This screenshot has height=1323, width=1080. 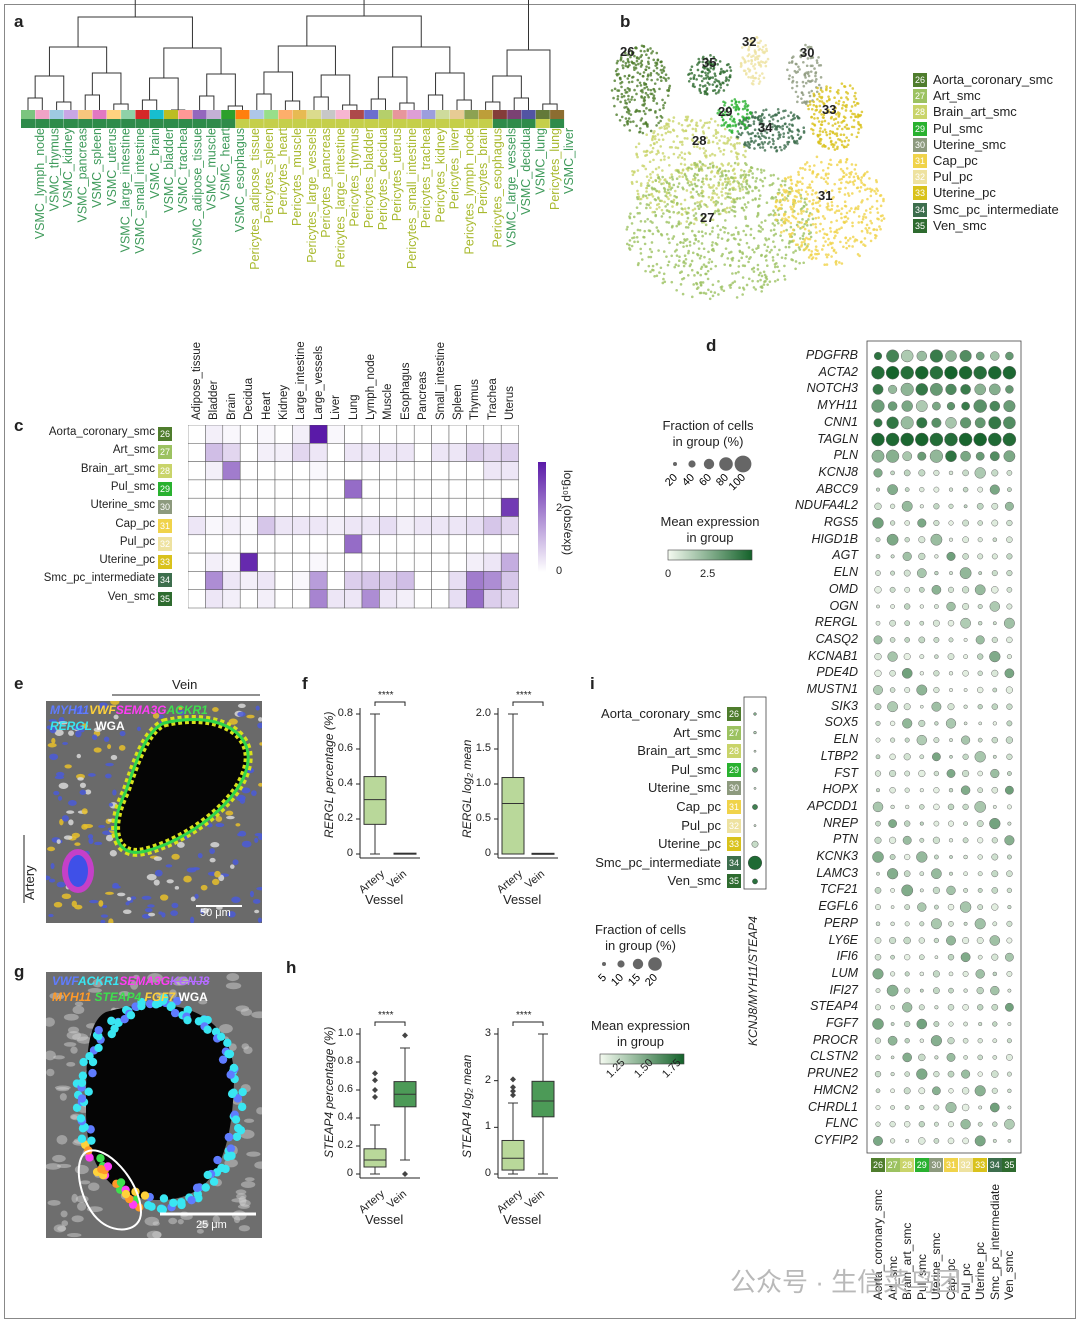 What do you see at coordinates (54, 170) in the screenshot?
I see `a-label-vsmc_thymus: VSMC_thymus` at bounding box center [54, 170].